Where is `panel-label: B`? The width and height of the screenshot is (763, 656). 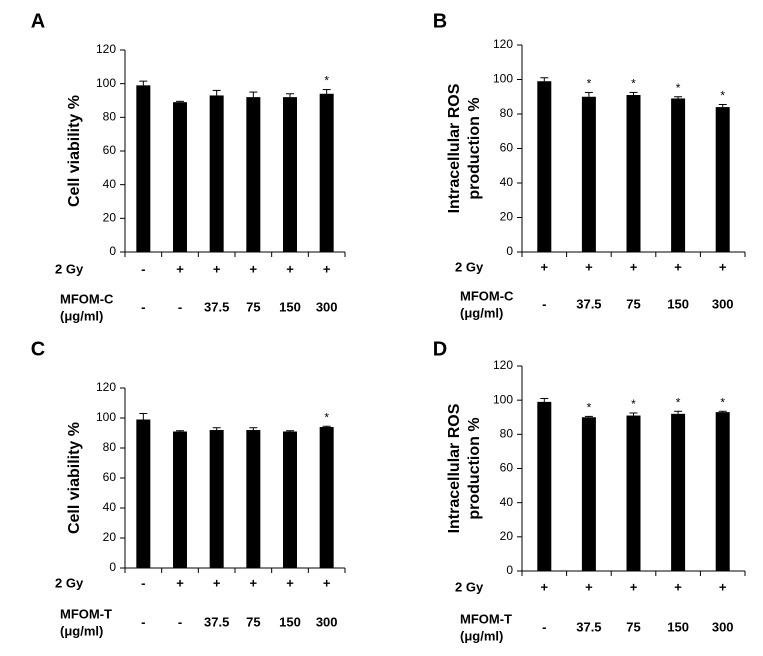 panel-label: B is located at coordinates (440, 21).